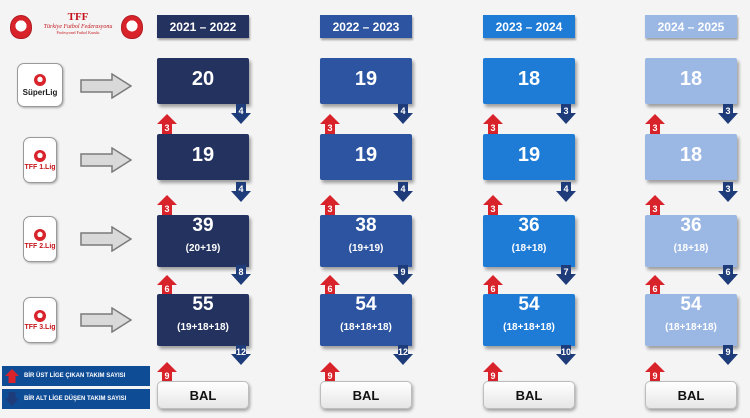 This screenshot has height=418, width=750. Describe the element at coordinates (21, 27) in the screenshot. I see `tff-badge-left-icon` at that location.